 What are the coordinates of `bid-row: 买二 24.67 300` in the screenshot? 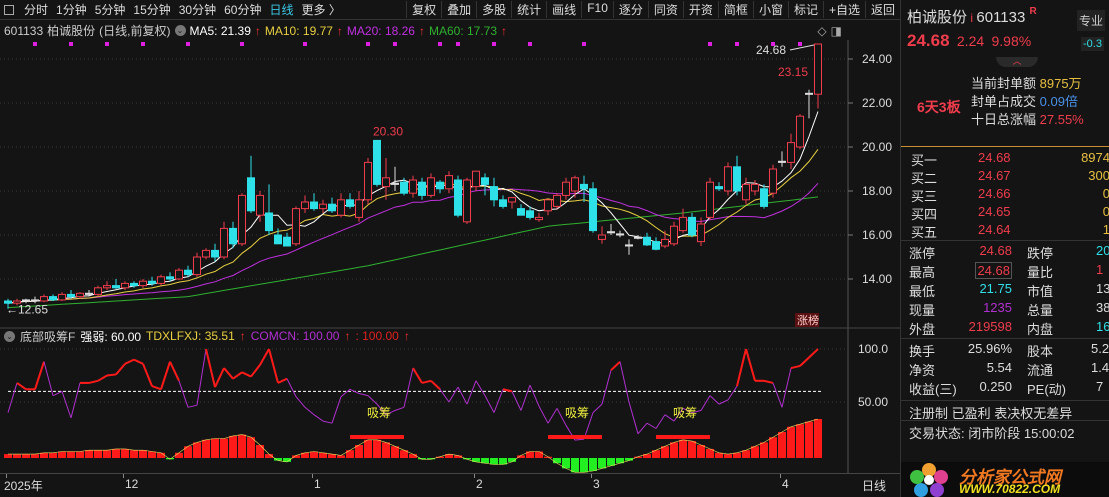 It's located at (1005, 177).